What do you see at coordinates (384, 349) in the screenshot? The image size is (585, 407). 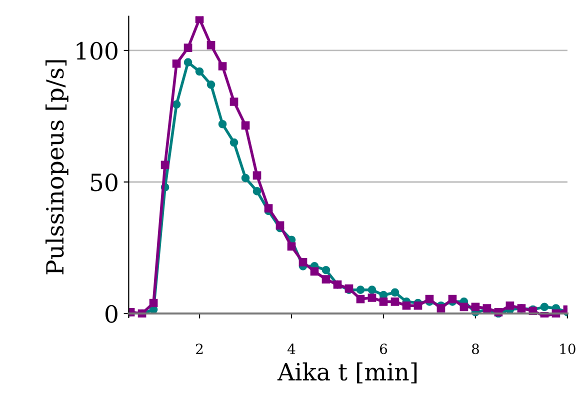 I see `x-tick-label: 6` at bounding box center [384, 349].